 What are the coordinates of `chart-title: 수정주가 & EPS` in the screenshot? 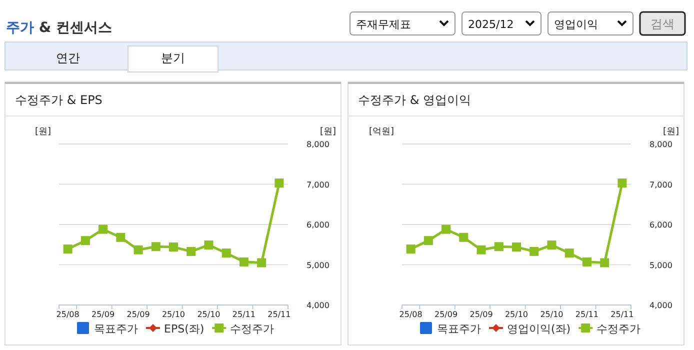 It's located at (58, 100).